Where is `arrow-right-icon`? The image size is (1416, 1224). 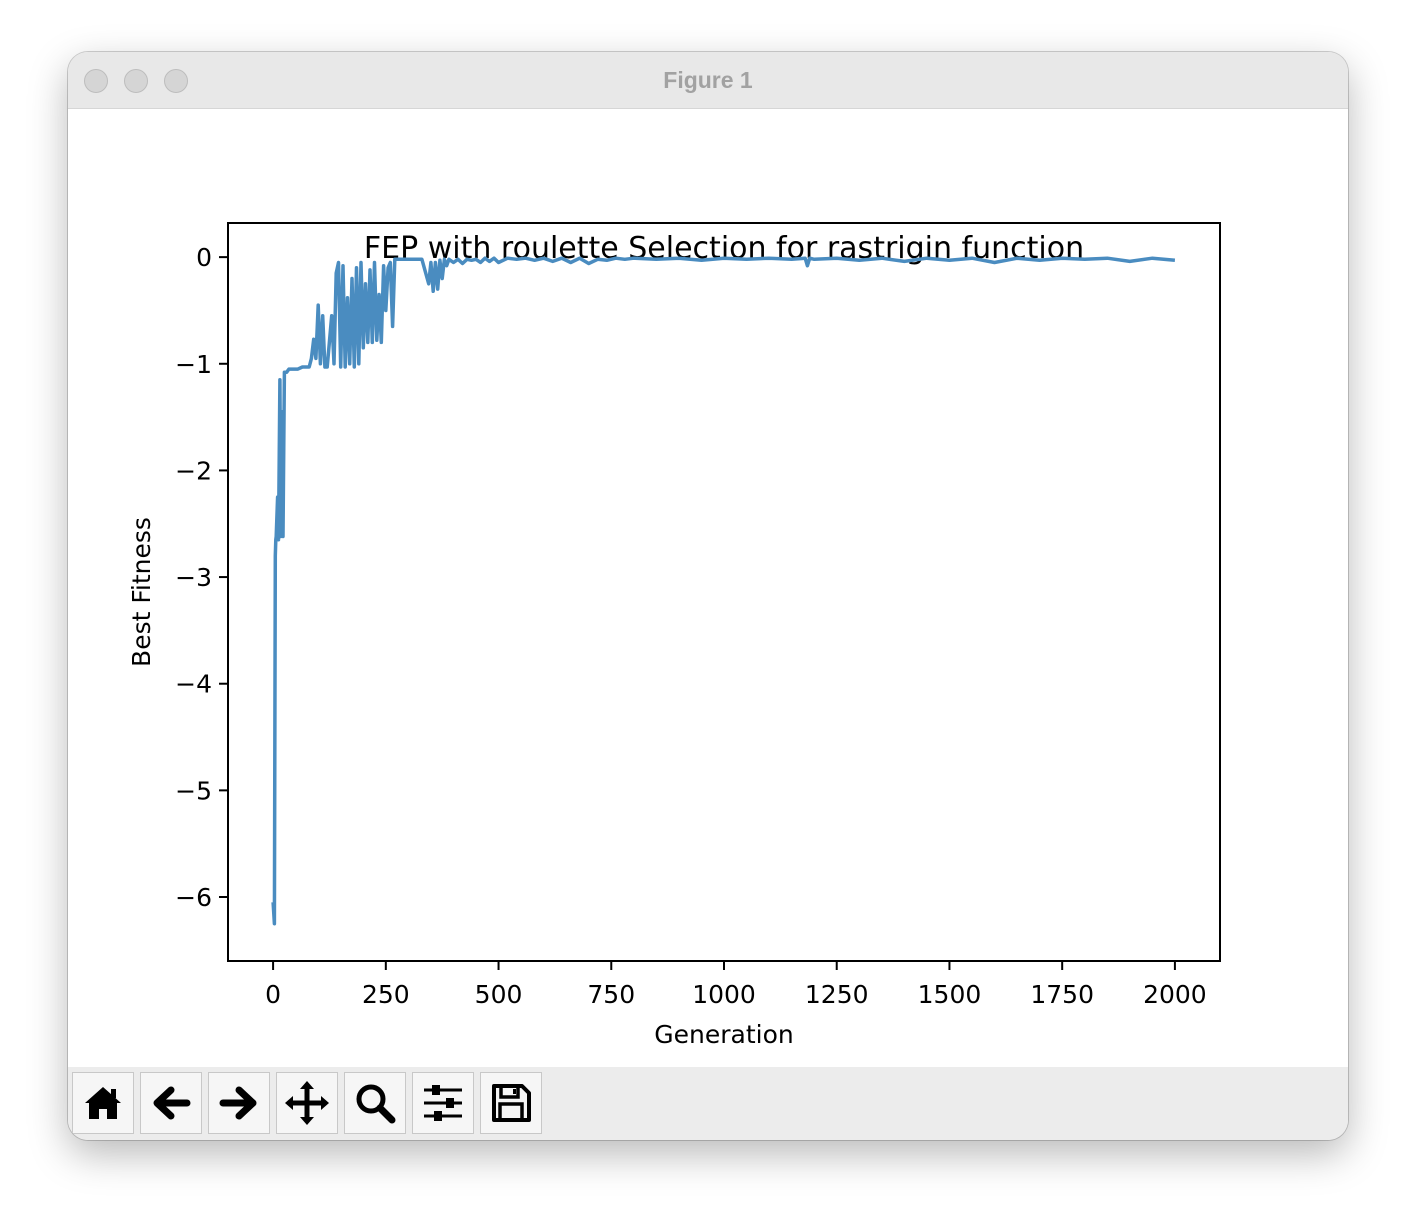 arrow-right-icon is located at coordinates (238, 1103).